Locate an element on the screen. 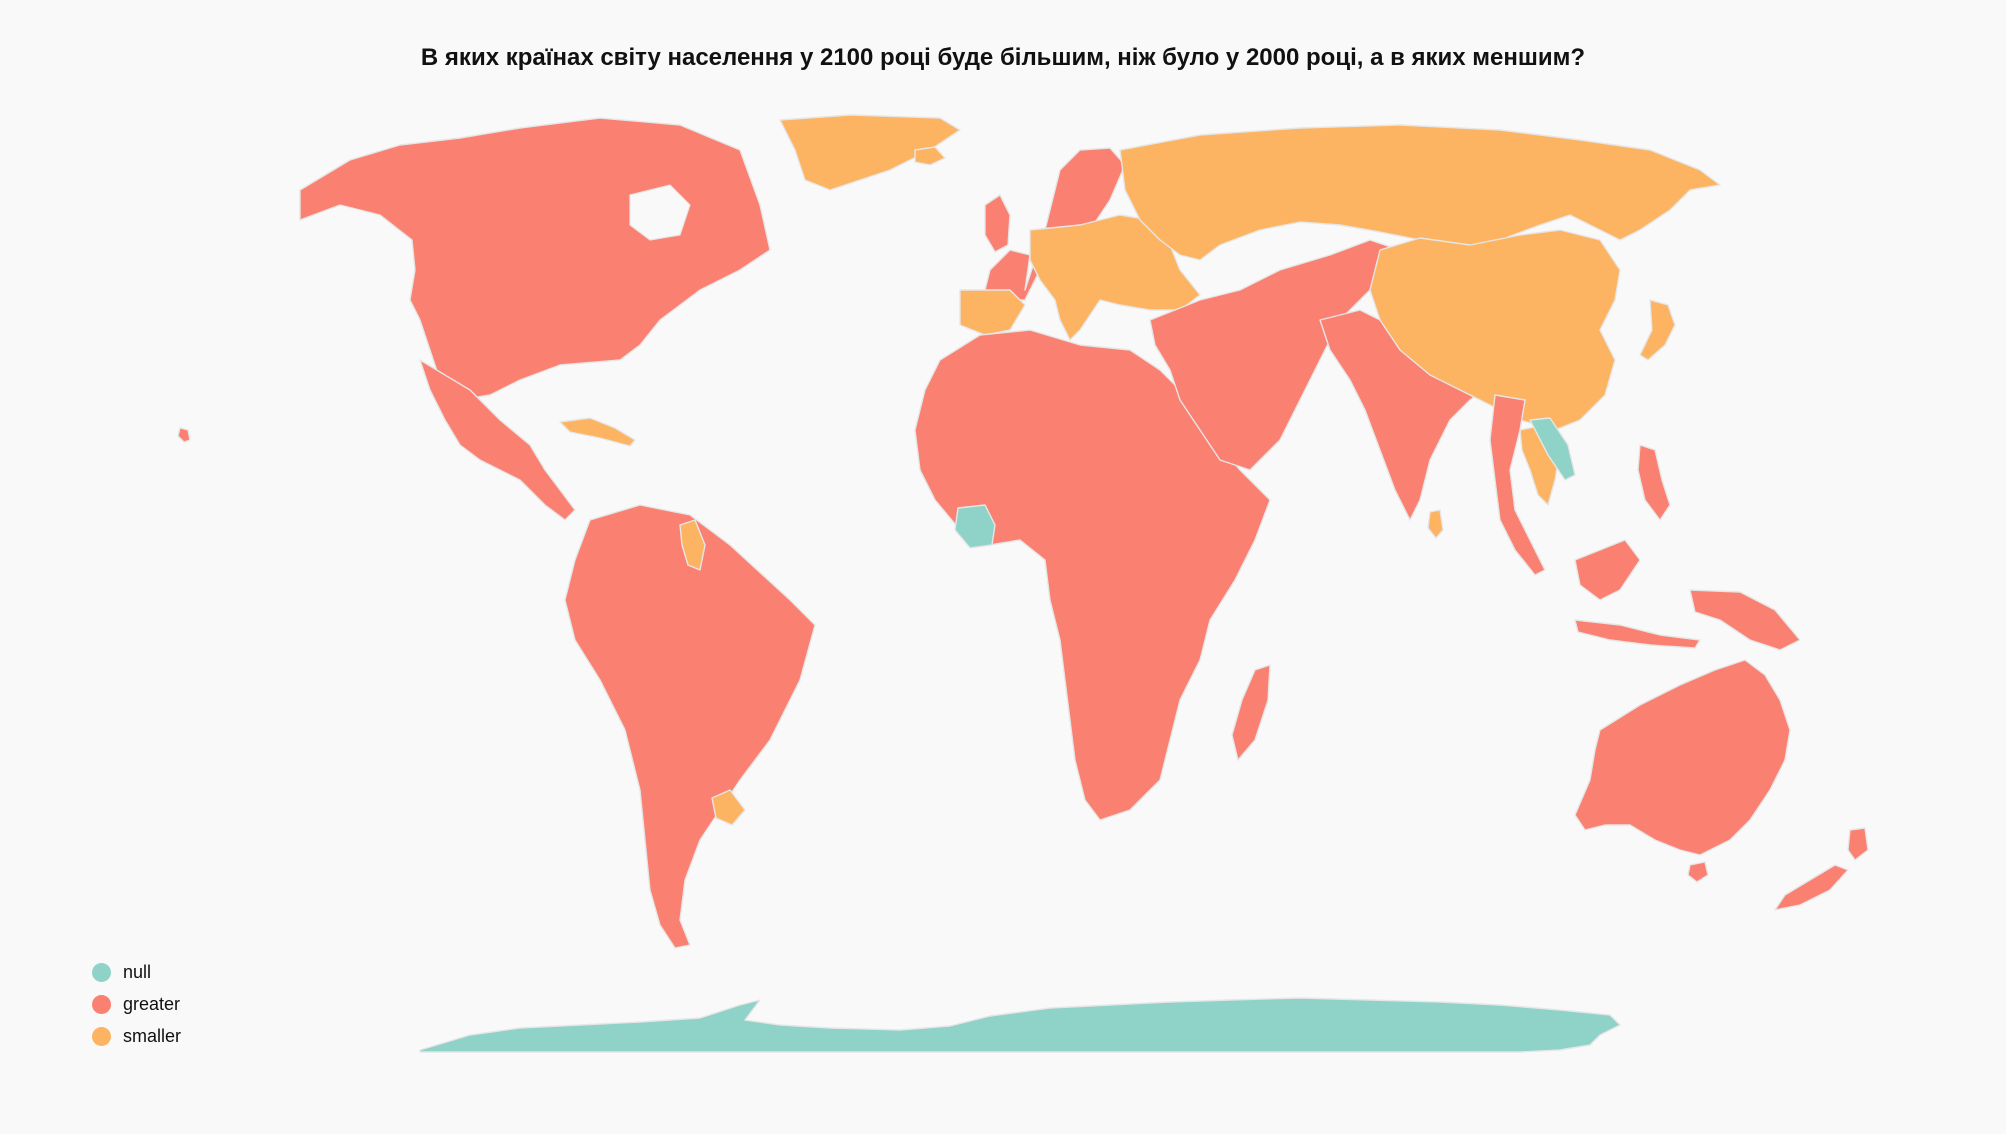  region-cote-divoire: Côte d'Ivoire is located at coordinates (975, 526).